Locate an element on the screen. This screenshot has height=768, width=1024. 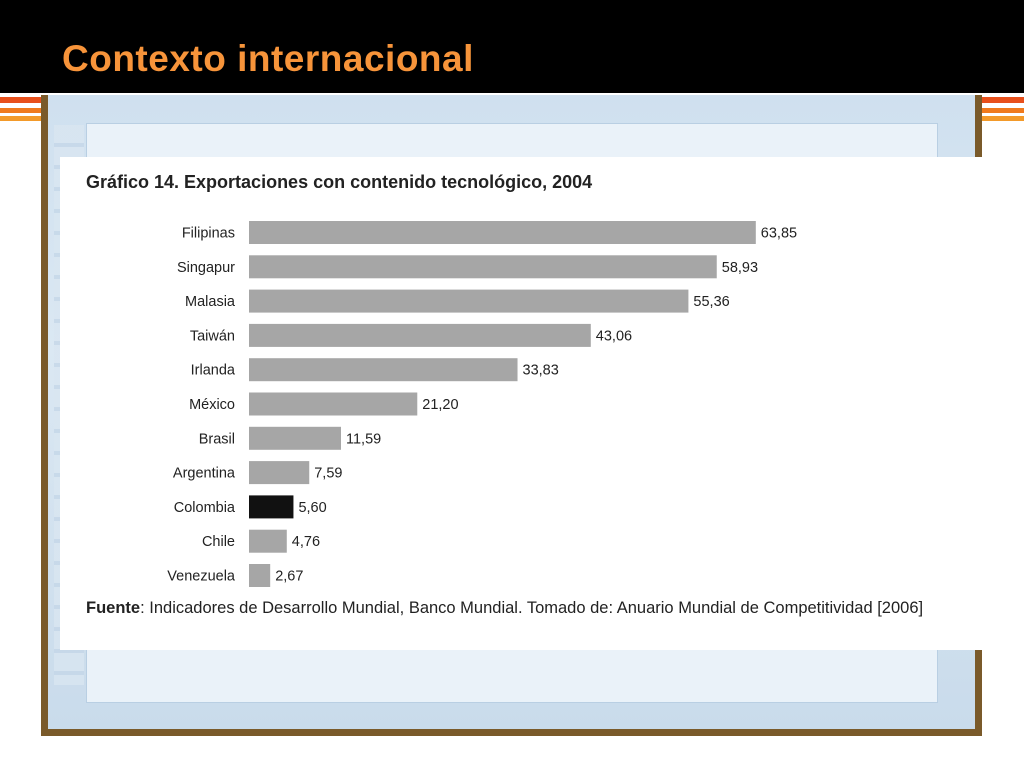
value-label: 7,59 is located at coordinates (328, 474).